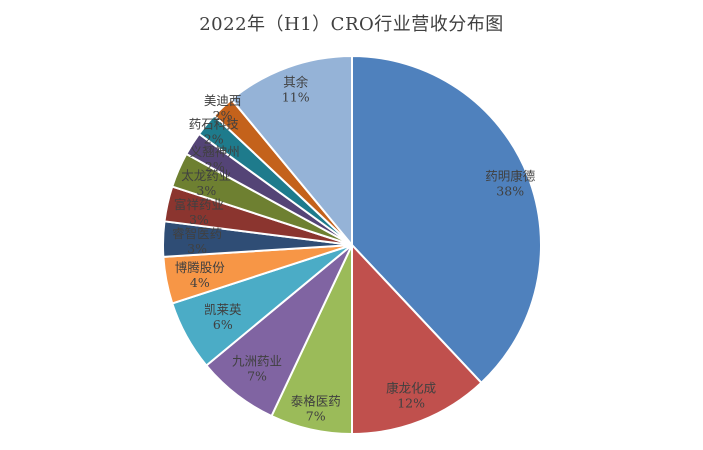  What do you see at coordinates (411, 395) in the screenshot?
I see `pie-slice-label-2: 康龙化成 12%` at bounding box center [411, 395].